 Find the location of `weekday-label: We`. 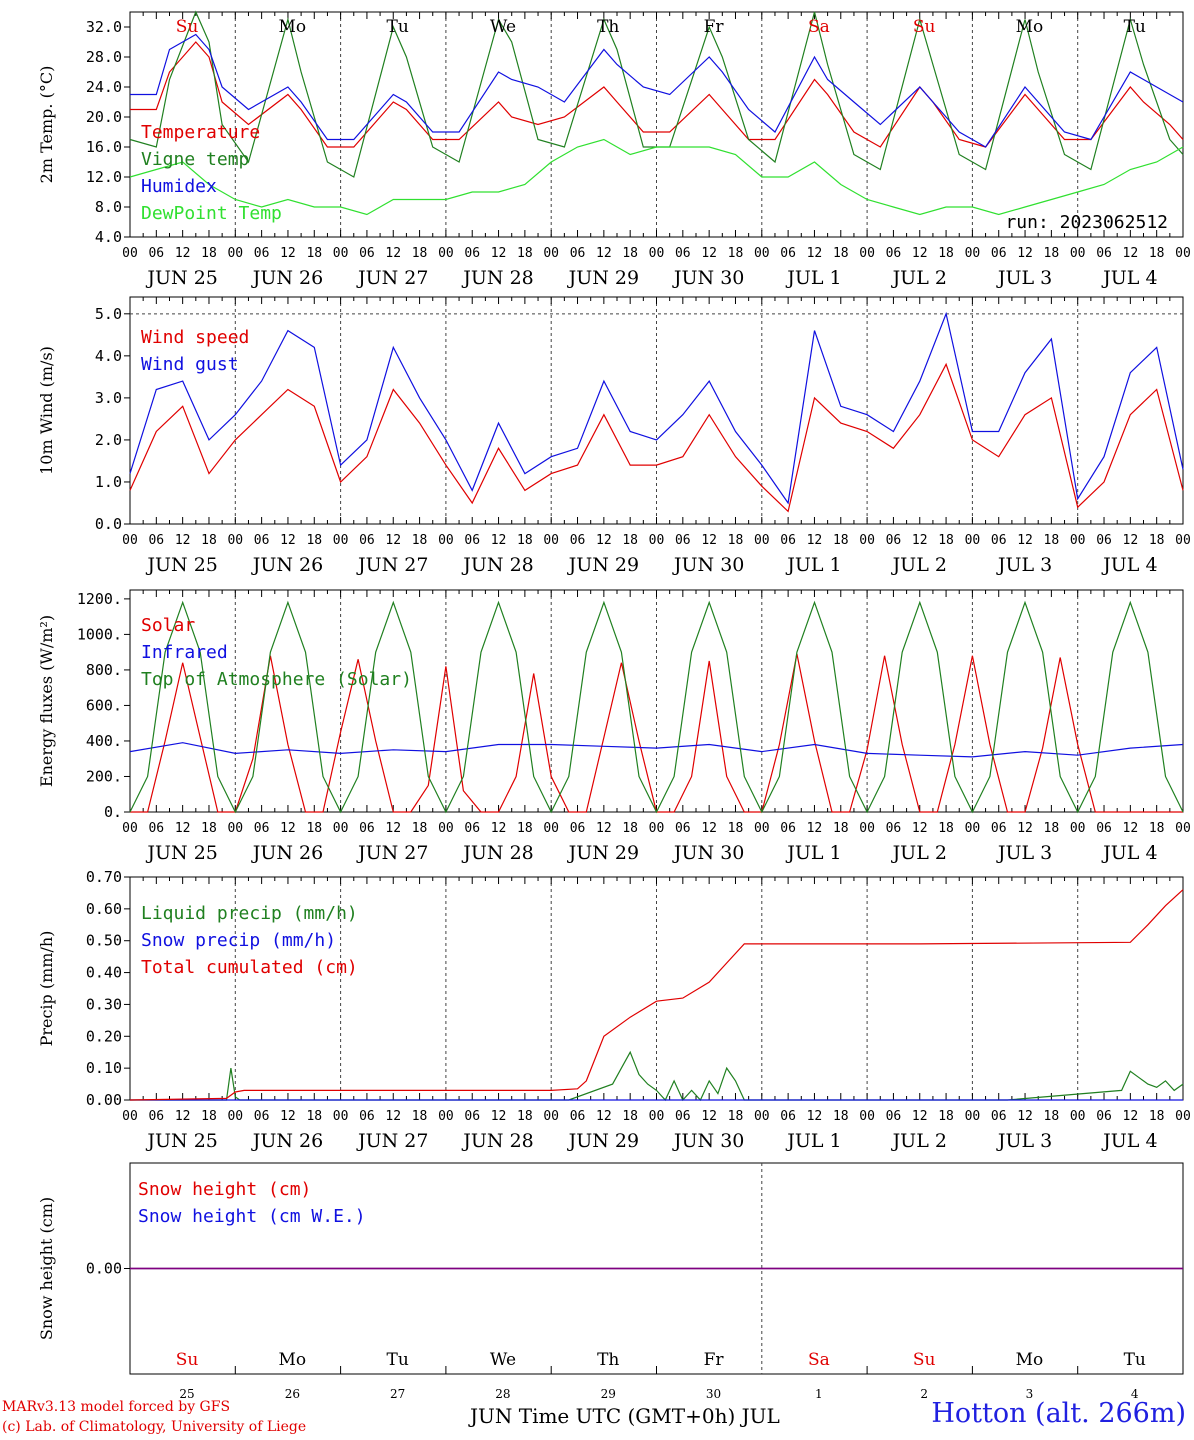

weekday-label: We is located at coordinates (503, 1360).